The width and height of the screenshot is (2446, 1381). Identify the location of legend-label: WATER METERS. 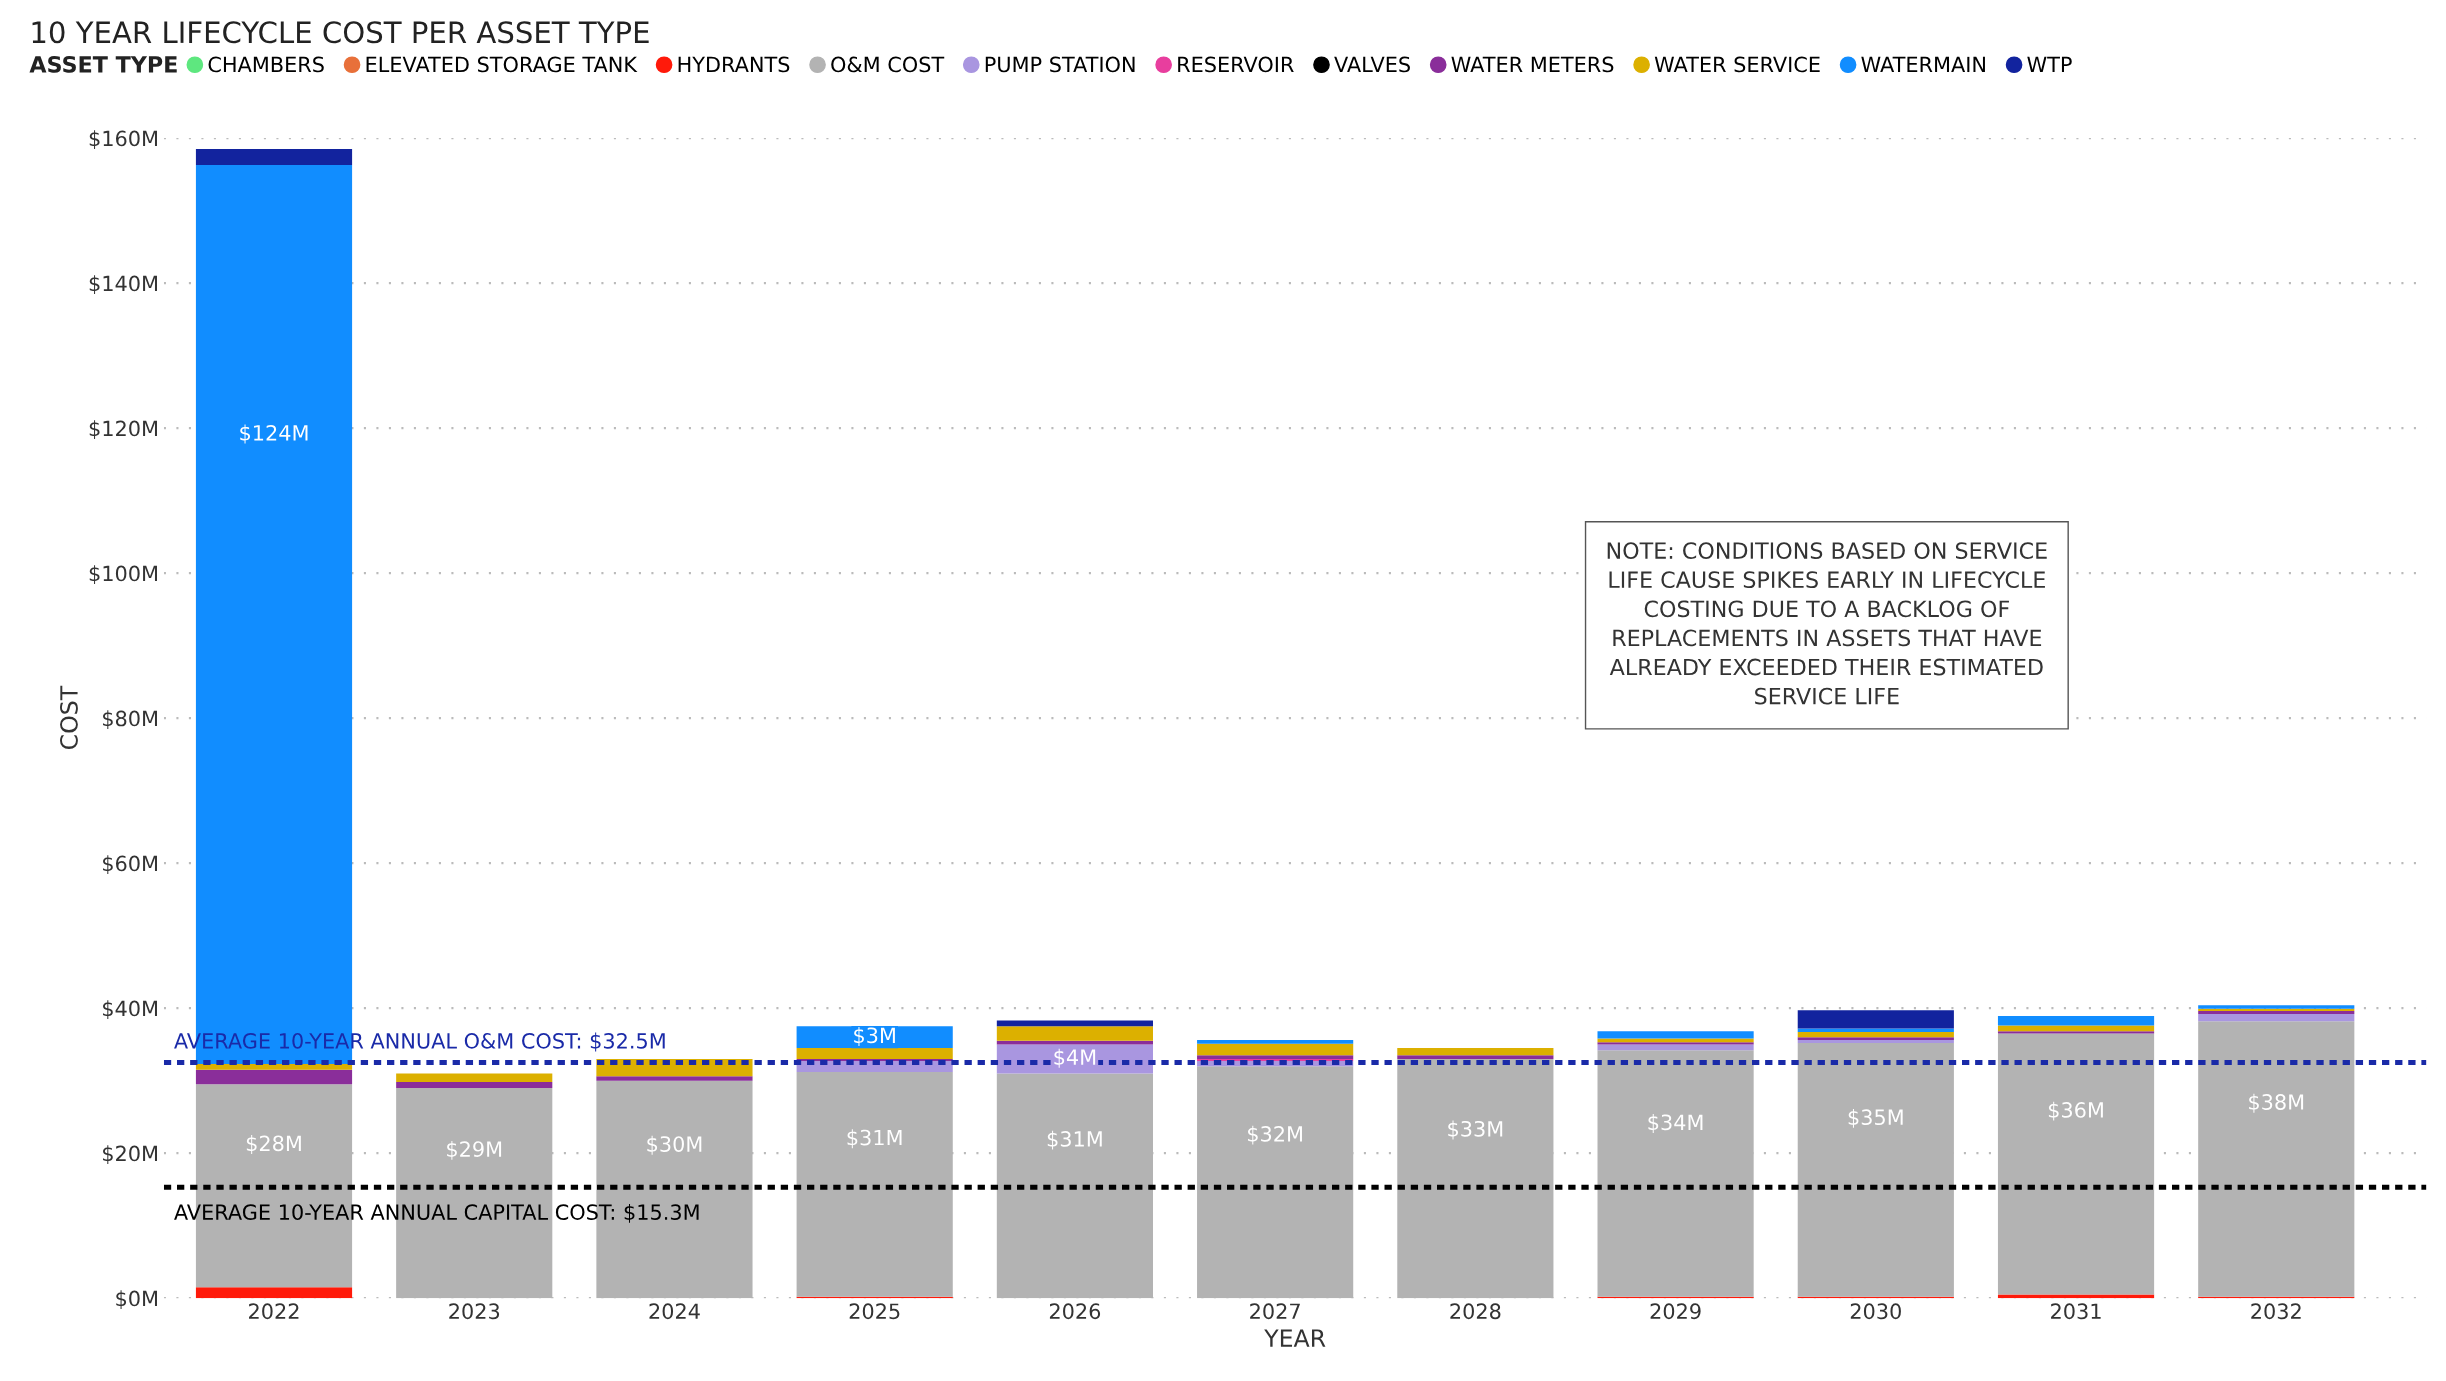
(1532, 64).